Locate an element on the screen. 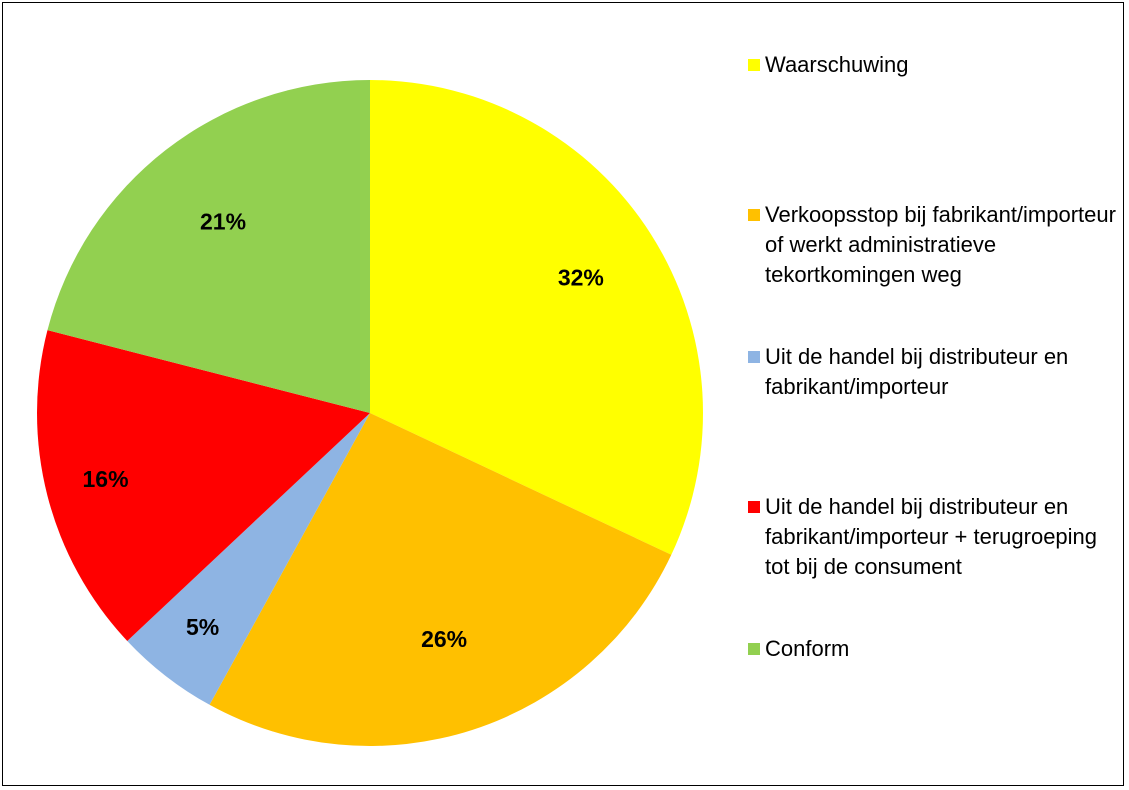 Image resolution: width=1129 pixels, height=790 pixels. data-label-5: 21% is located at coordinates (223, 222).